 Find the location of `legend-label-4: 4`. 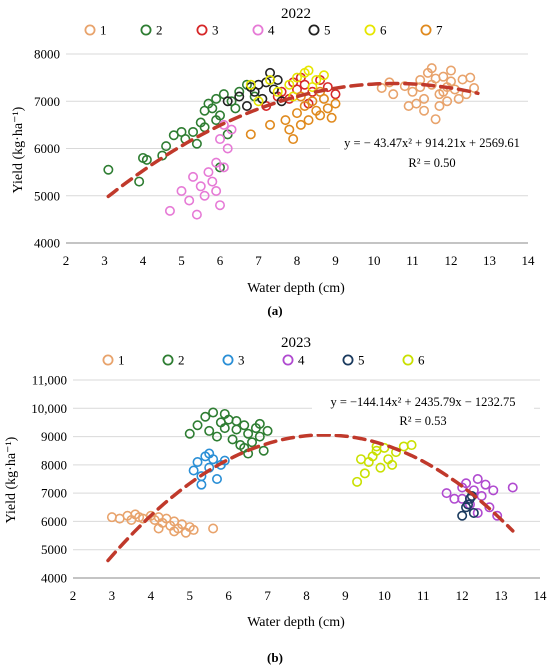

legend-label-4: 4 is located at coordinates (301, 360).